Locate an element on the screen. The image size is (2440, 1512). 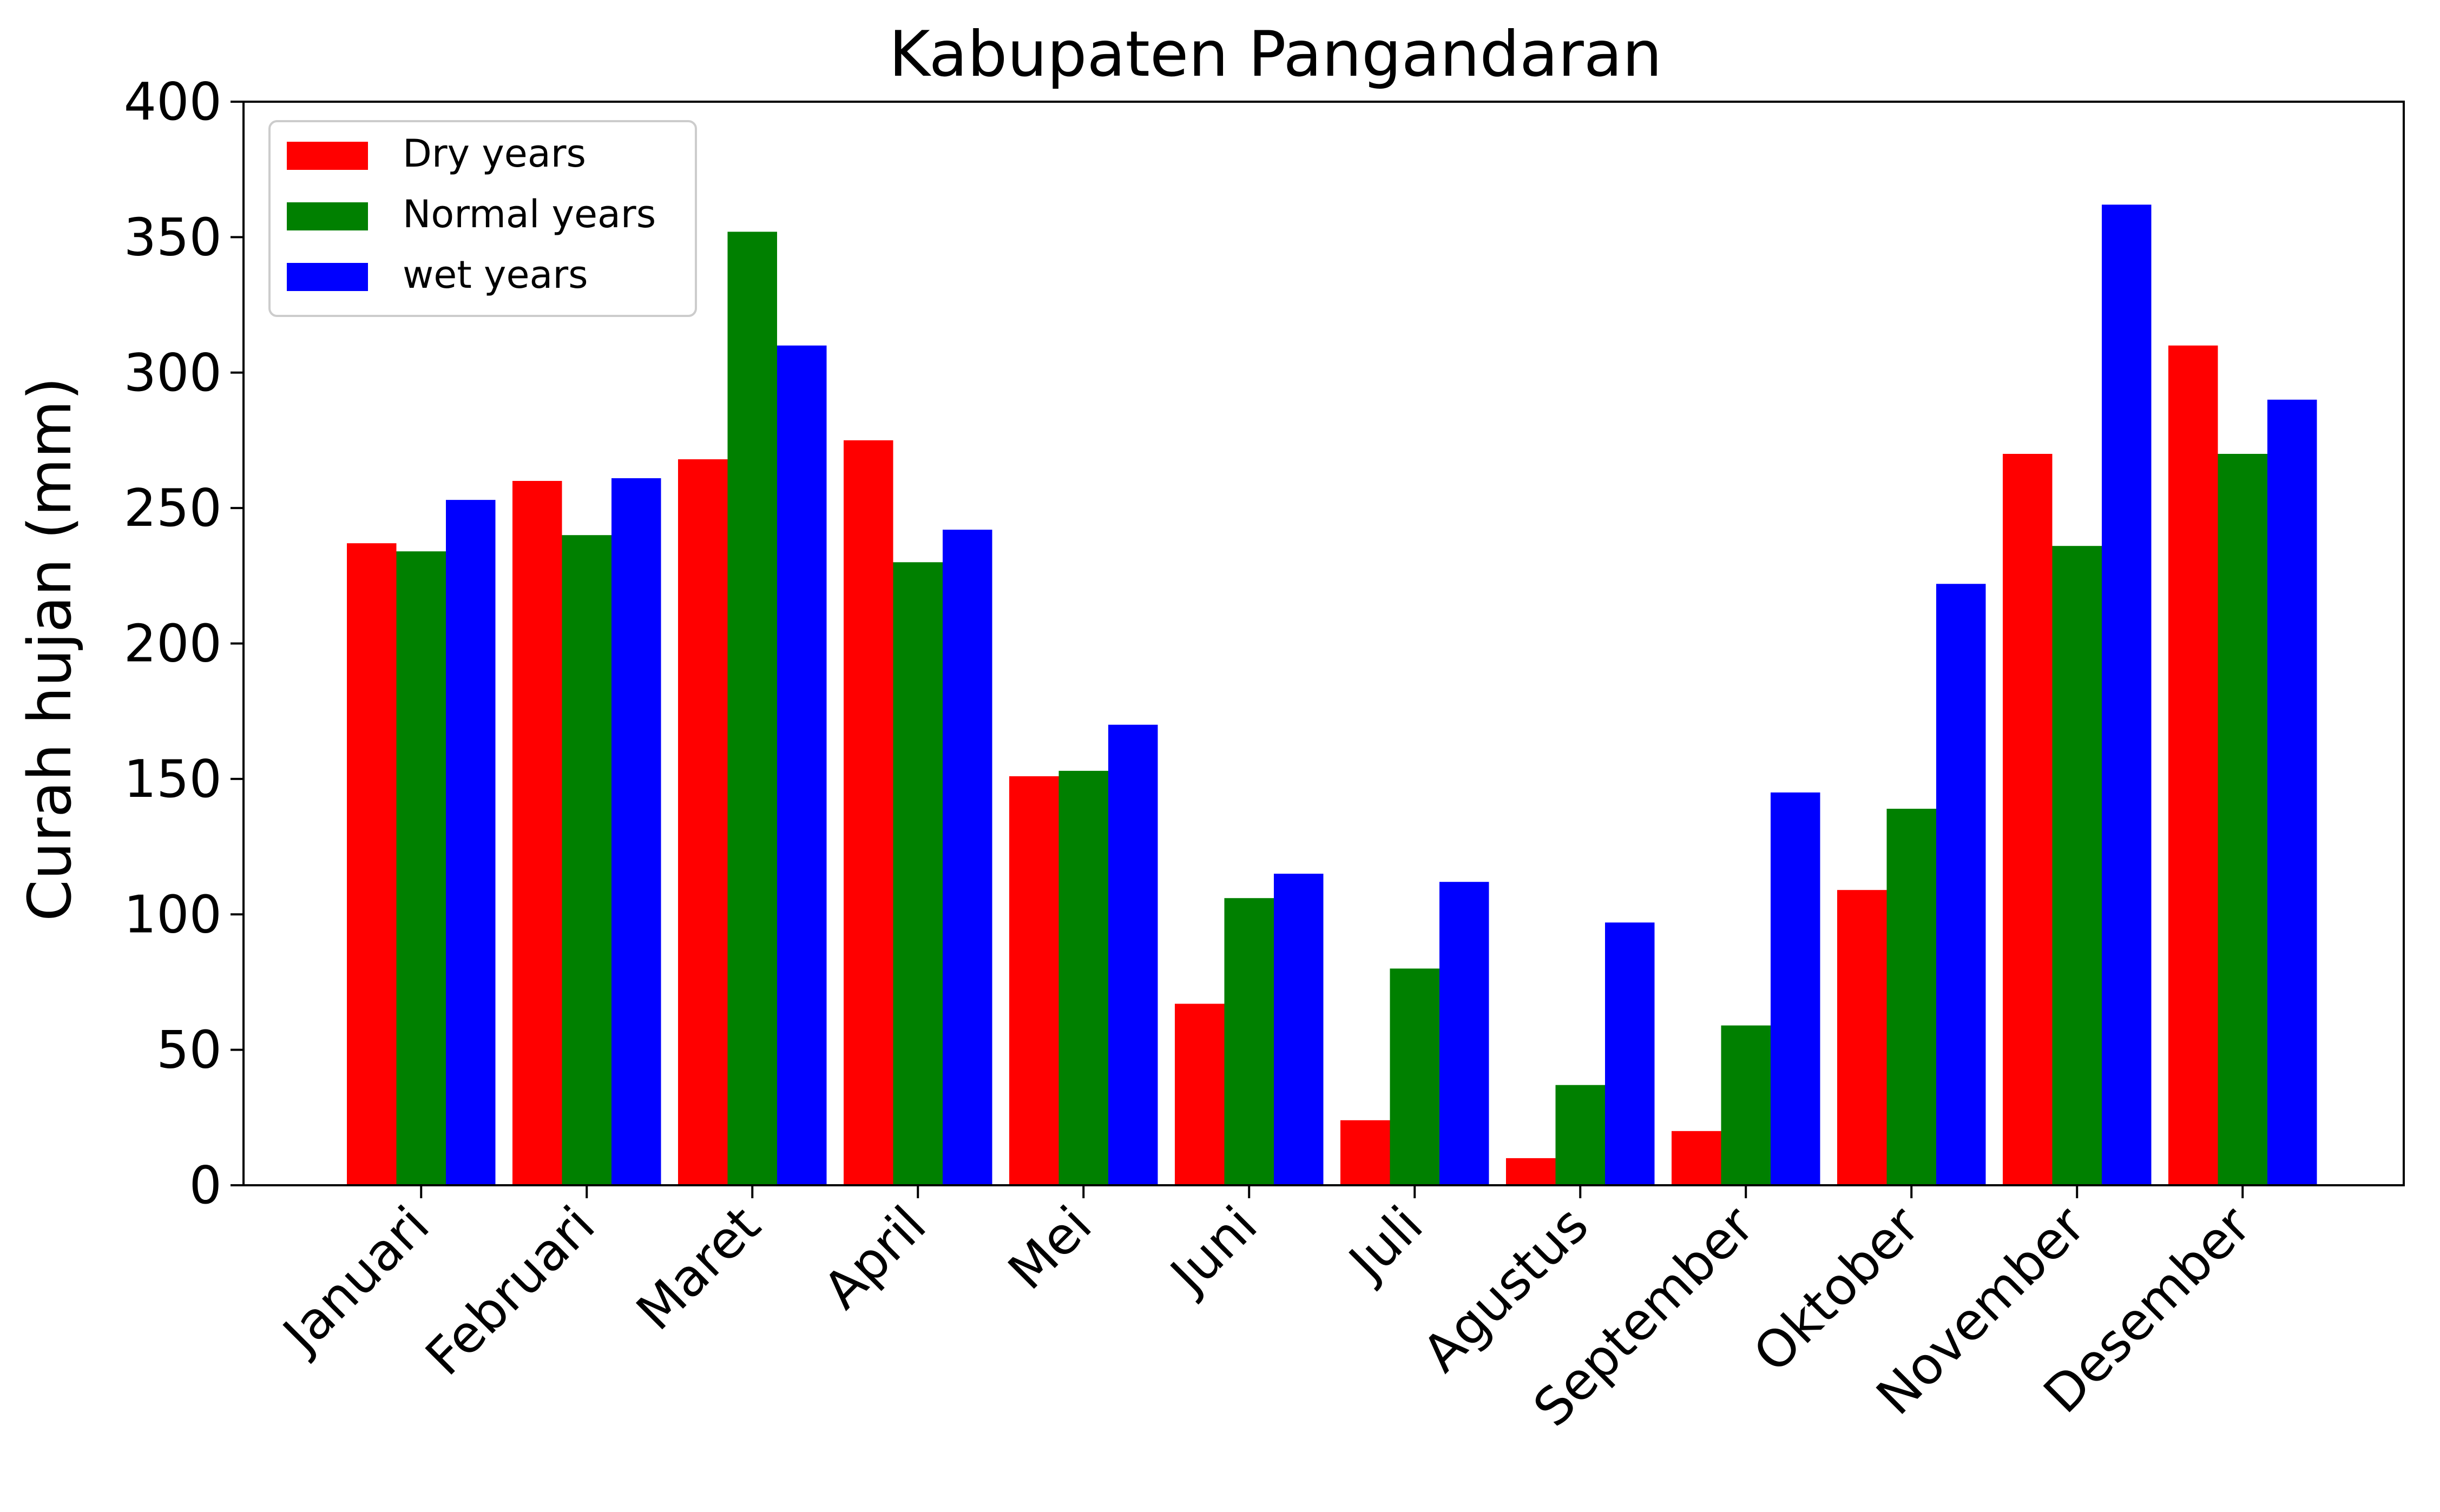
bar-wet-years-februari is located at coordinates (636, 831).